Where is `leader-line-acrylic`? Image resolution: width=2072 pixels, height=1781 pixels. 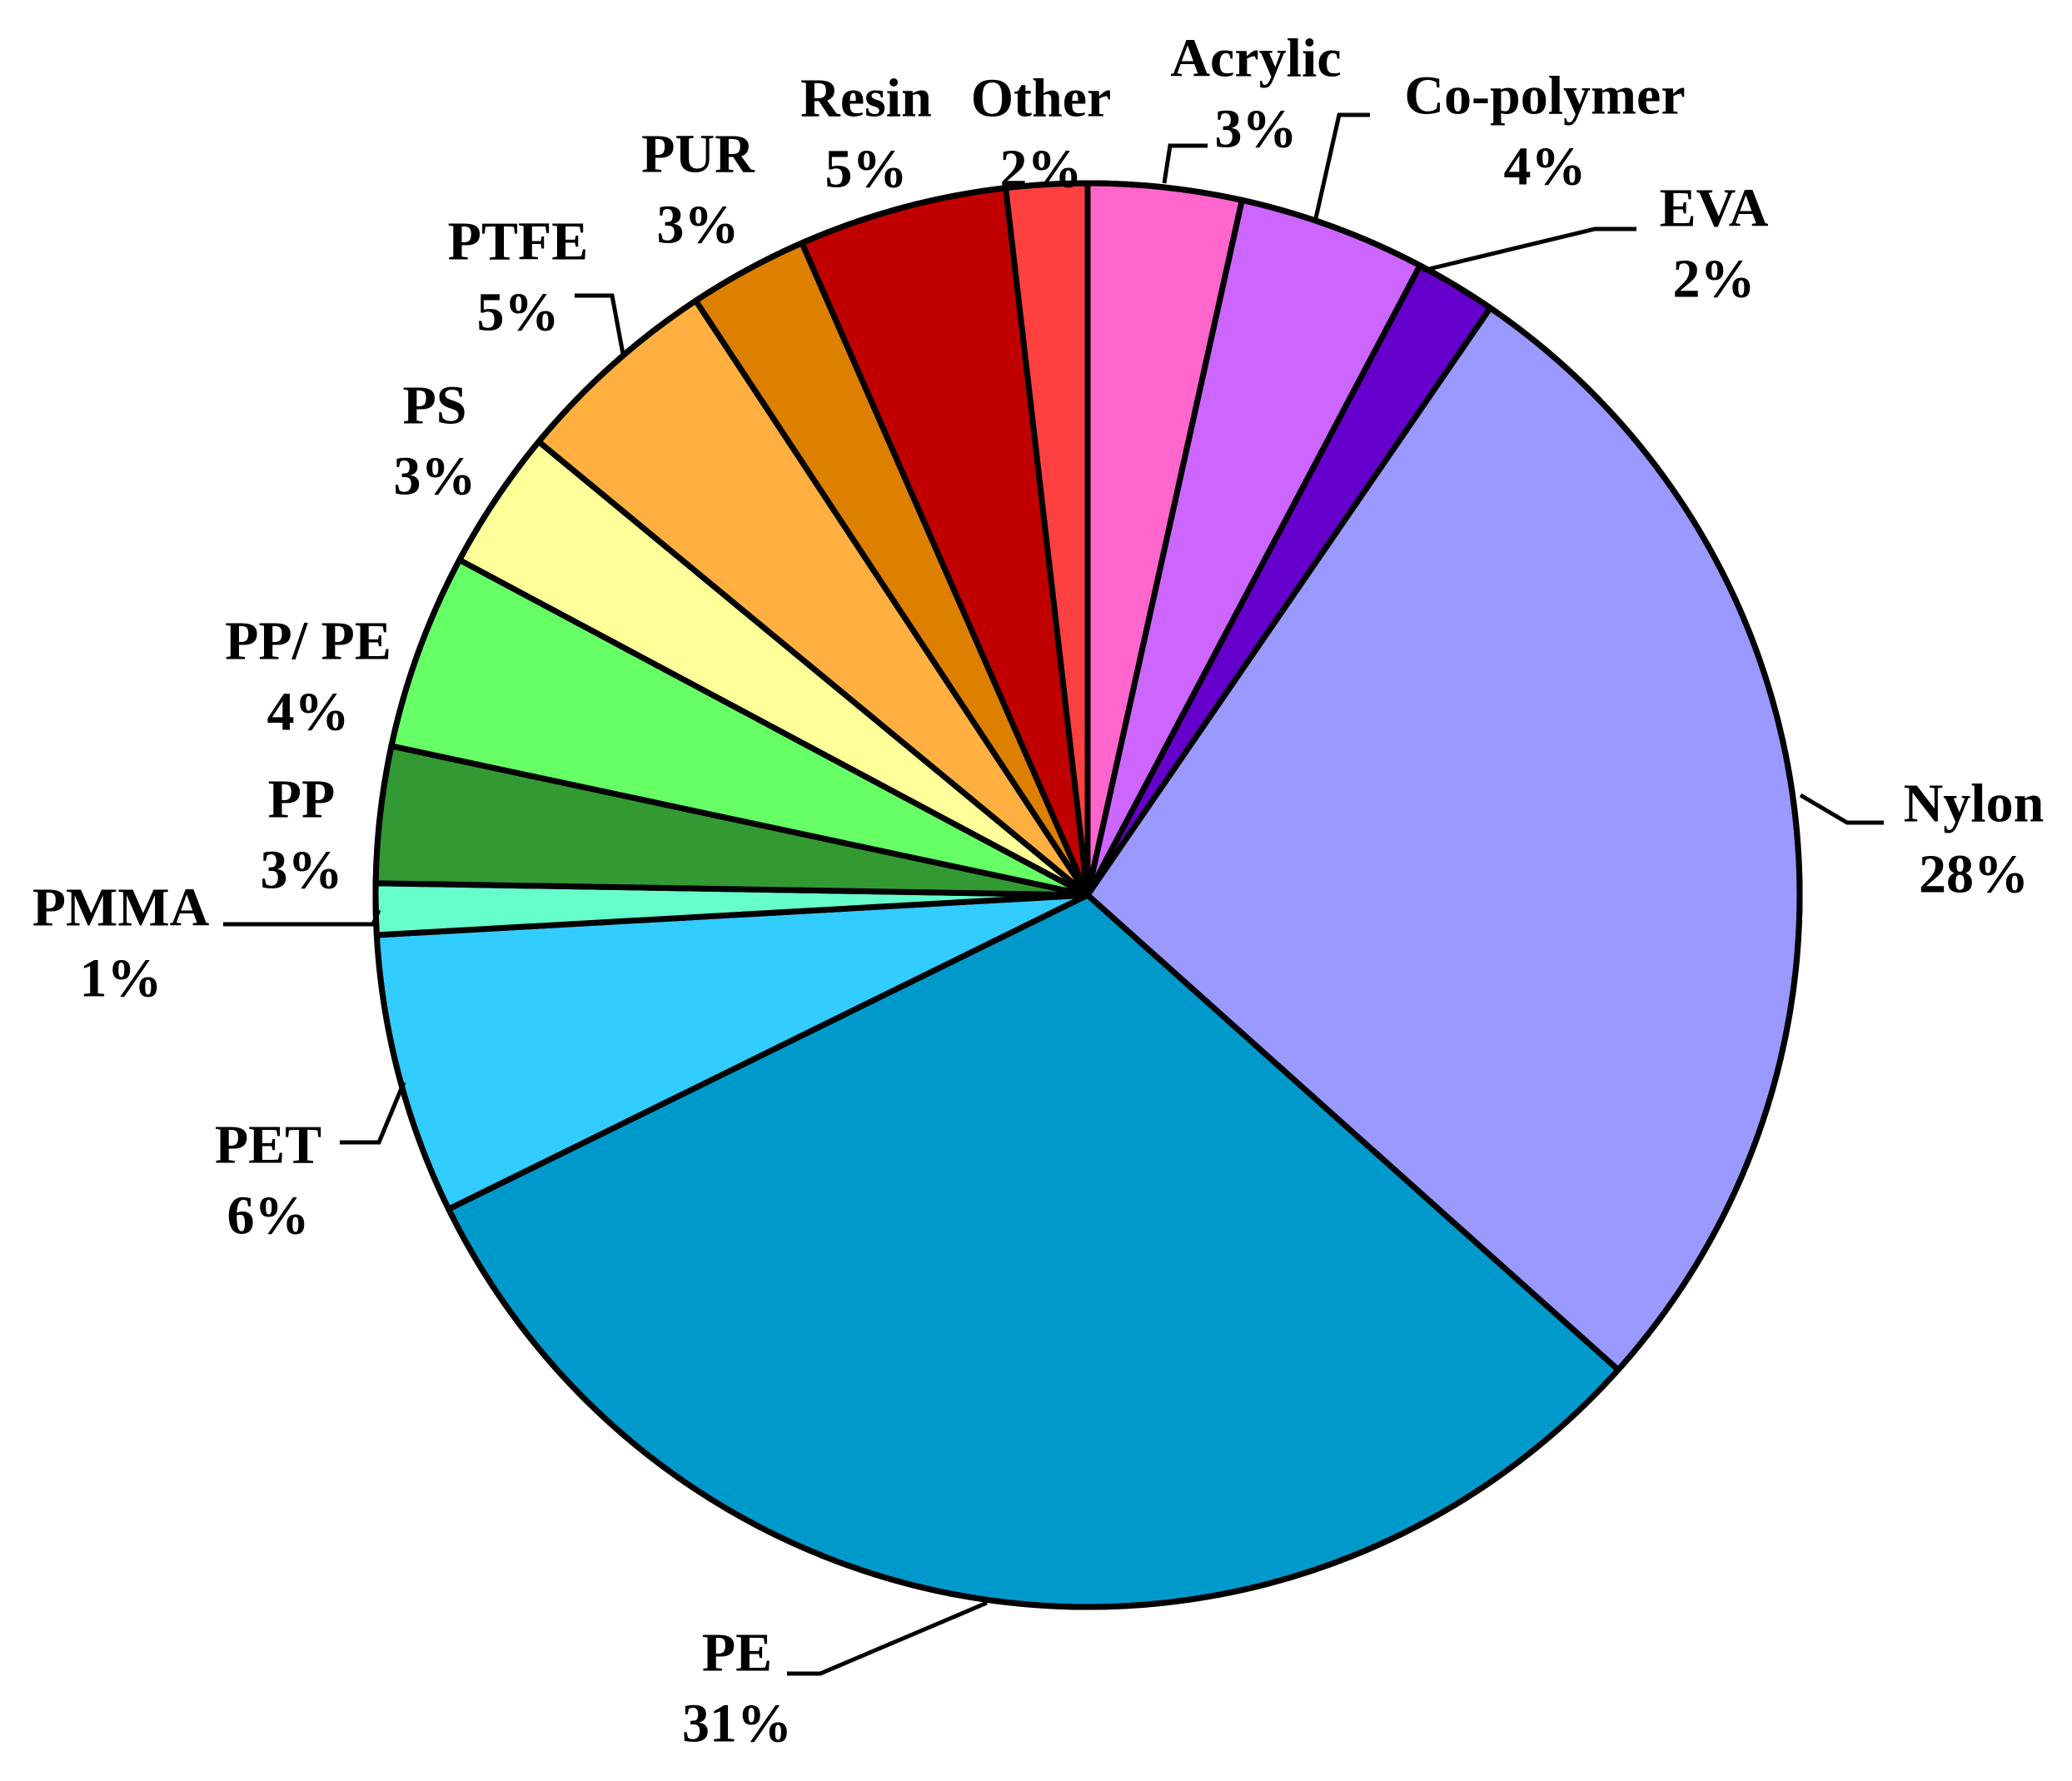 leader-line-acrylic is located at coordinates (1185, 163).